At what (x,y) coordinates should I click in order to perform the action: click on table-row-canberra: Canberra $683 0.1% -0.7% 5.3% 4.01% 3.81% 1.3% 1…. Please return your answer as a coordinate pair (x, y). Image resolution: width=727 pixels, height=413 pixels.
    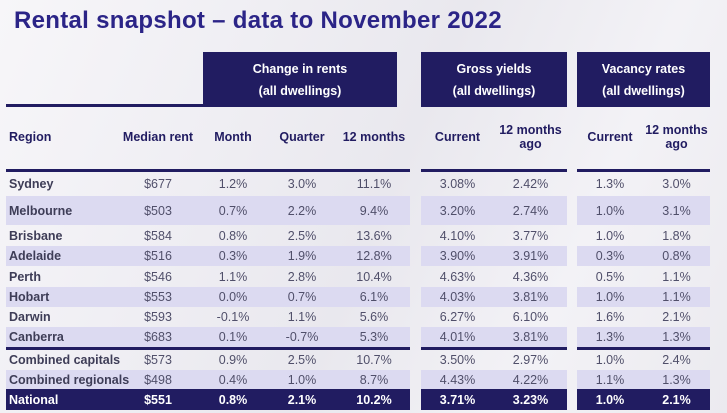
    Looking at the image, I should click on (358, 337).